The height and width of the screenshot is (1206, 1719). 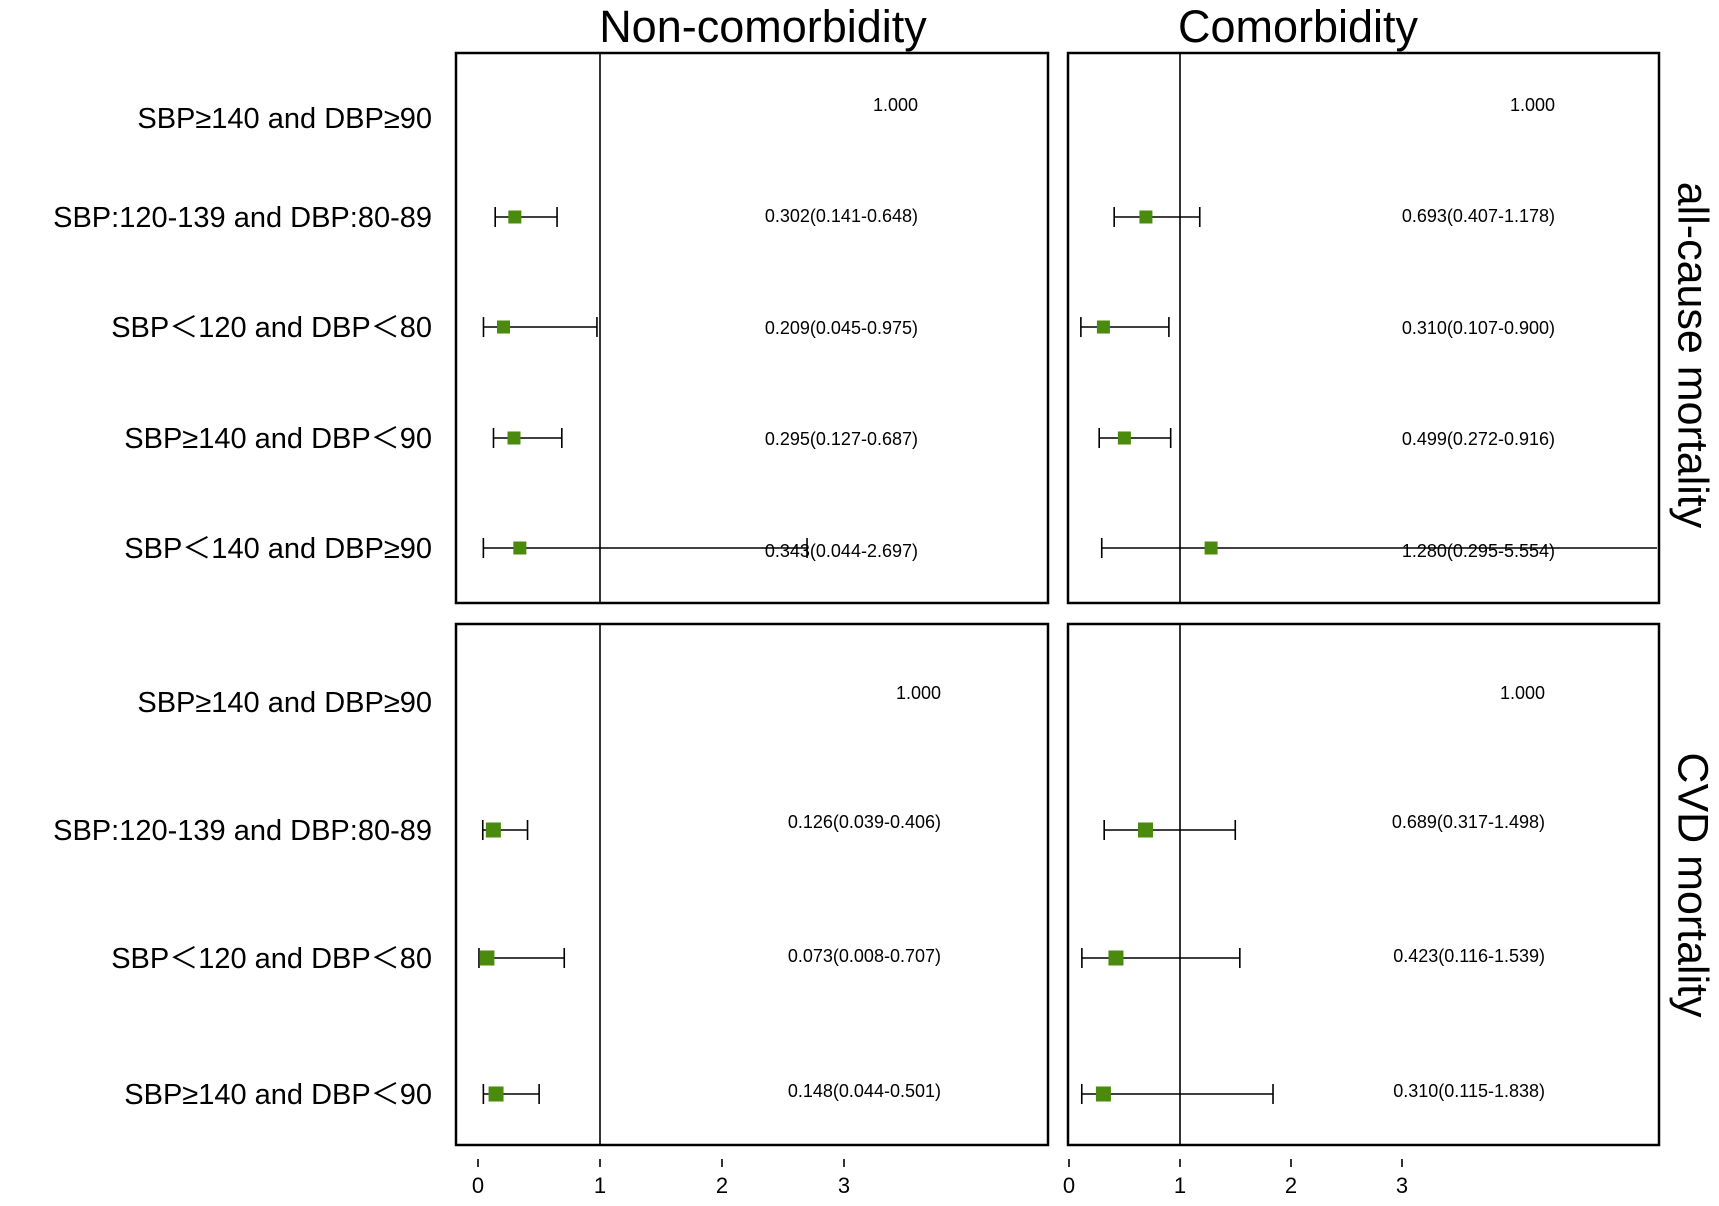 What do you see at coordinates (841, 216) in the screenshot?
I see `estimate-label: 0.302(0.141-0.648)` at bounding box center [841, 216].